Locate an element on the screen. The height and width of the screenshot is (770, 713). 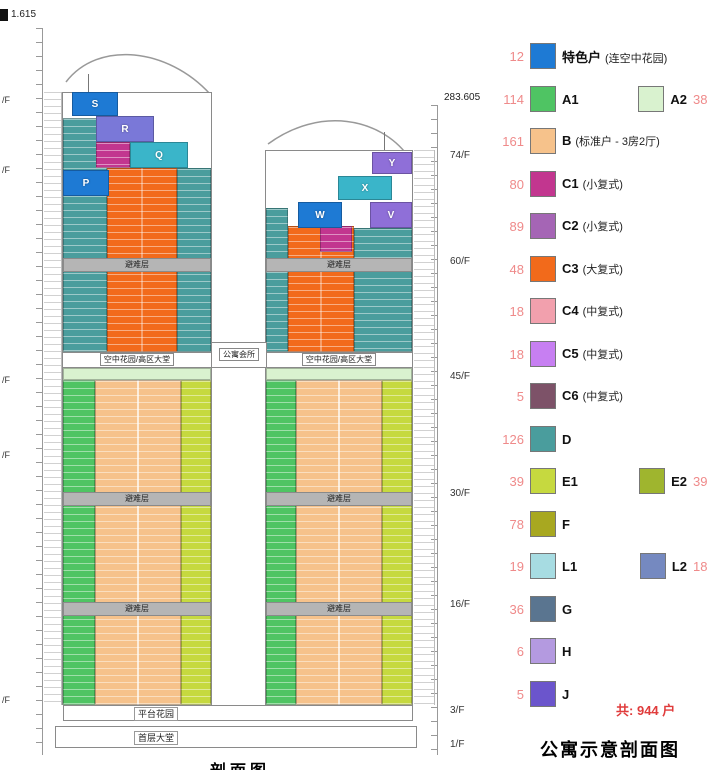
legend-label-second: E2 is located at coordinates (679, 481).